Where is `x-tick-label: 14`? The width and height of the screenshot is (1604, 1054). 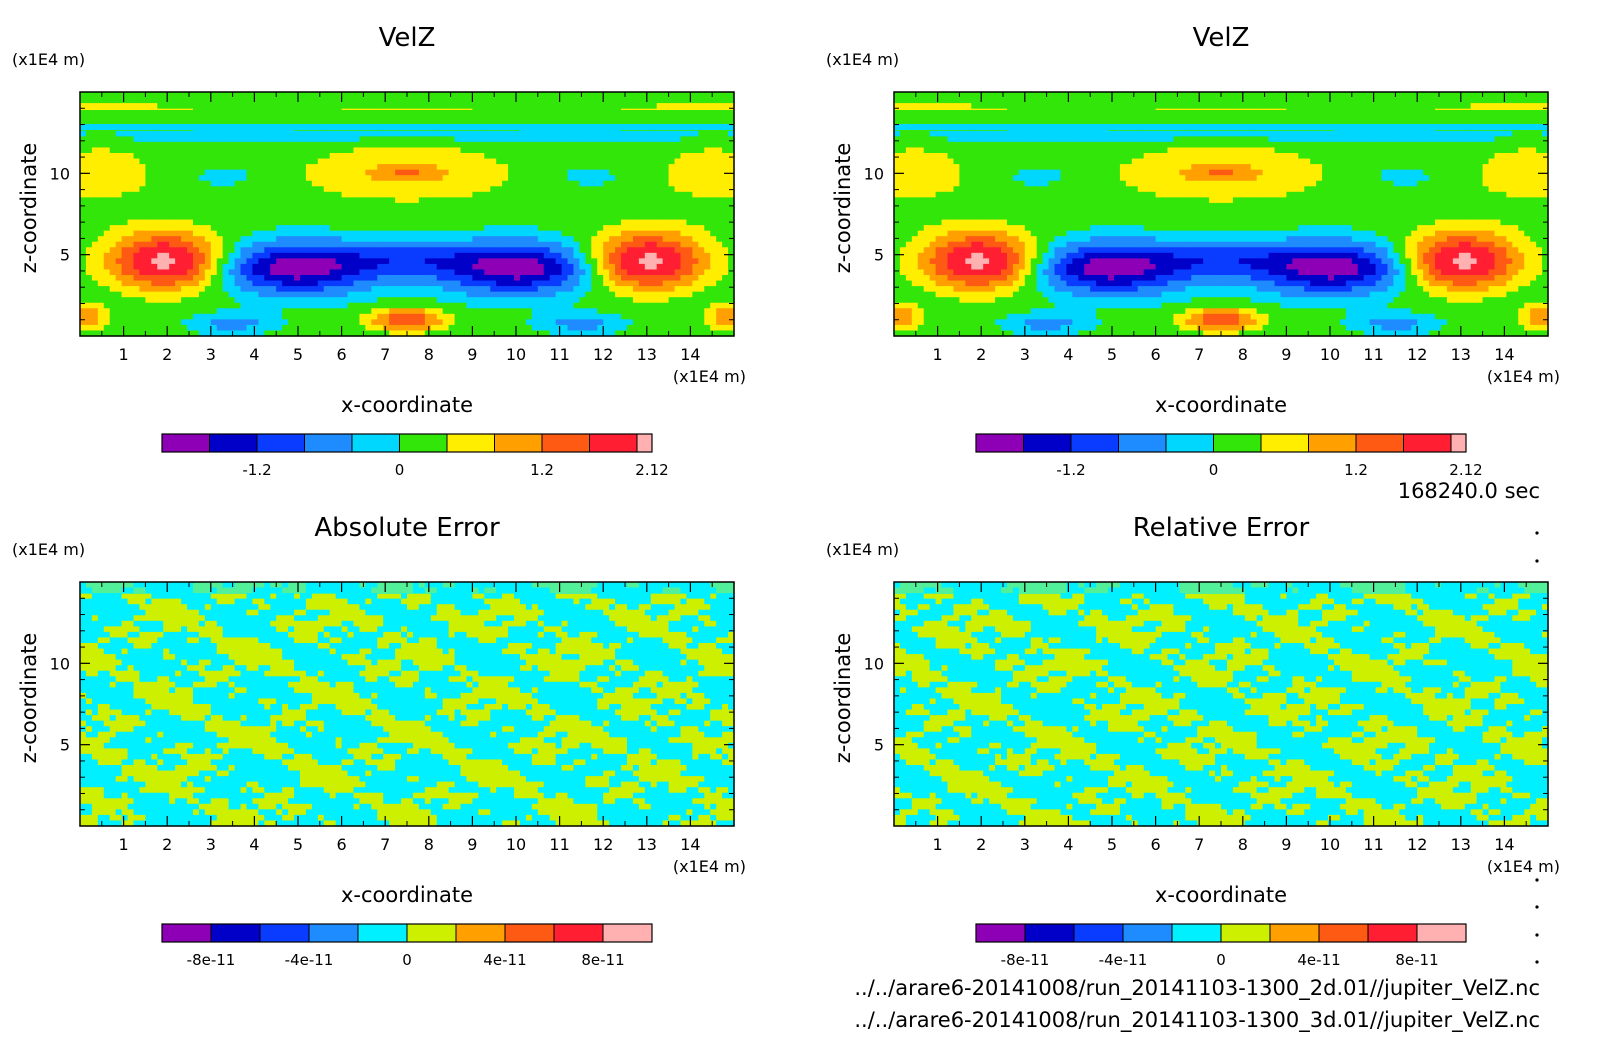
x-tick-label: 14 is located at coordinates (690, 354).